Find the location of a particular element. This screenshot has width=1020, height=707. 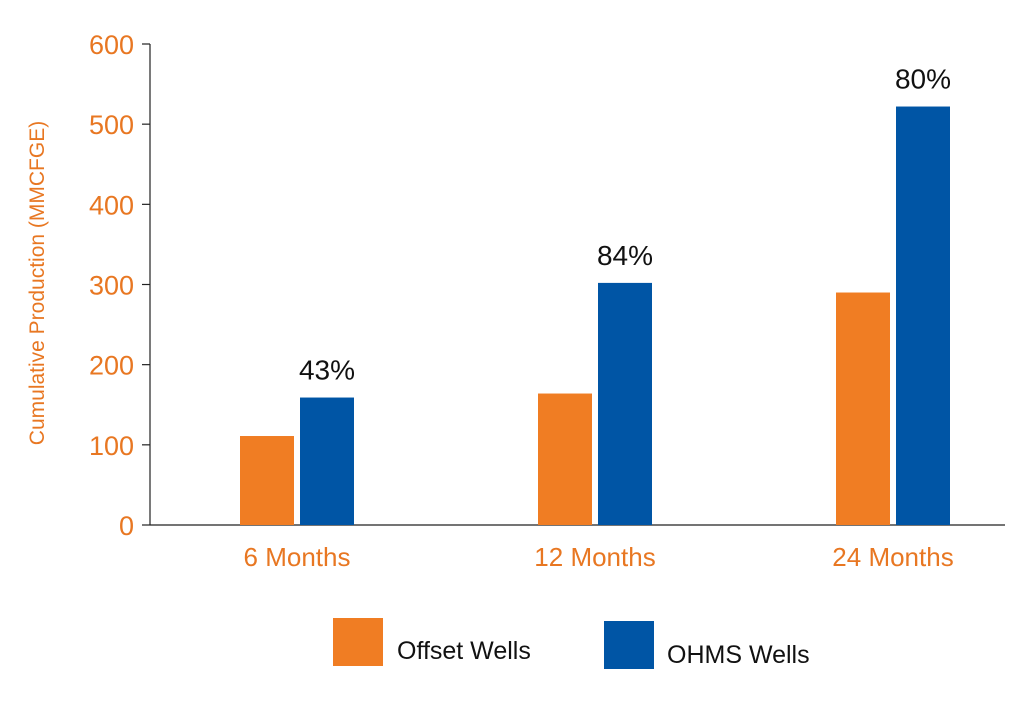

x-category-label: 12 Months is located at coordinates (594, 557).